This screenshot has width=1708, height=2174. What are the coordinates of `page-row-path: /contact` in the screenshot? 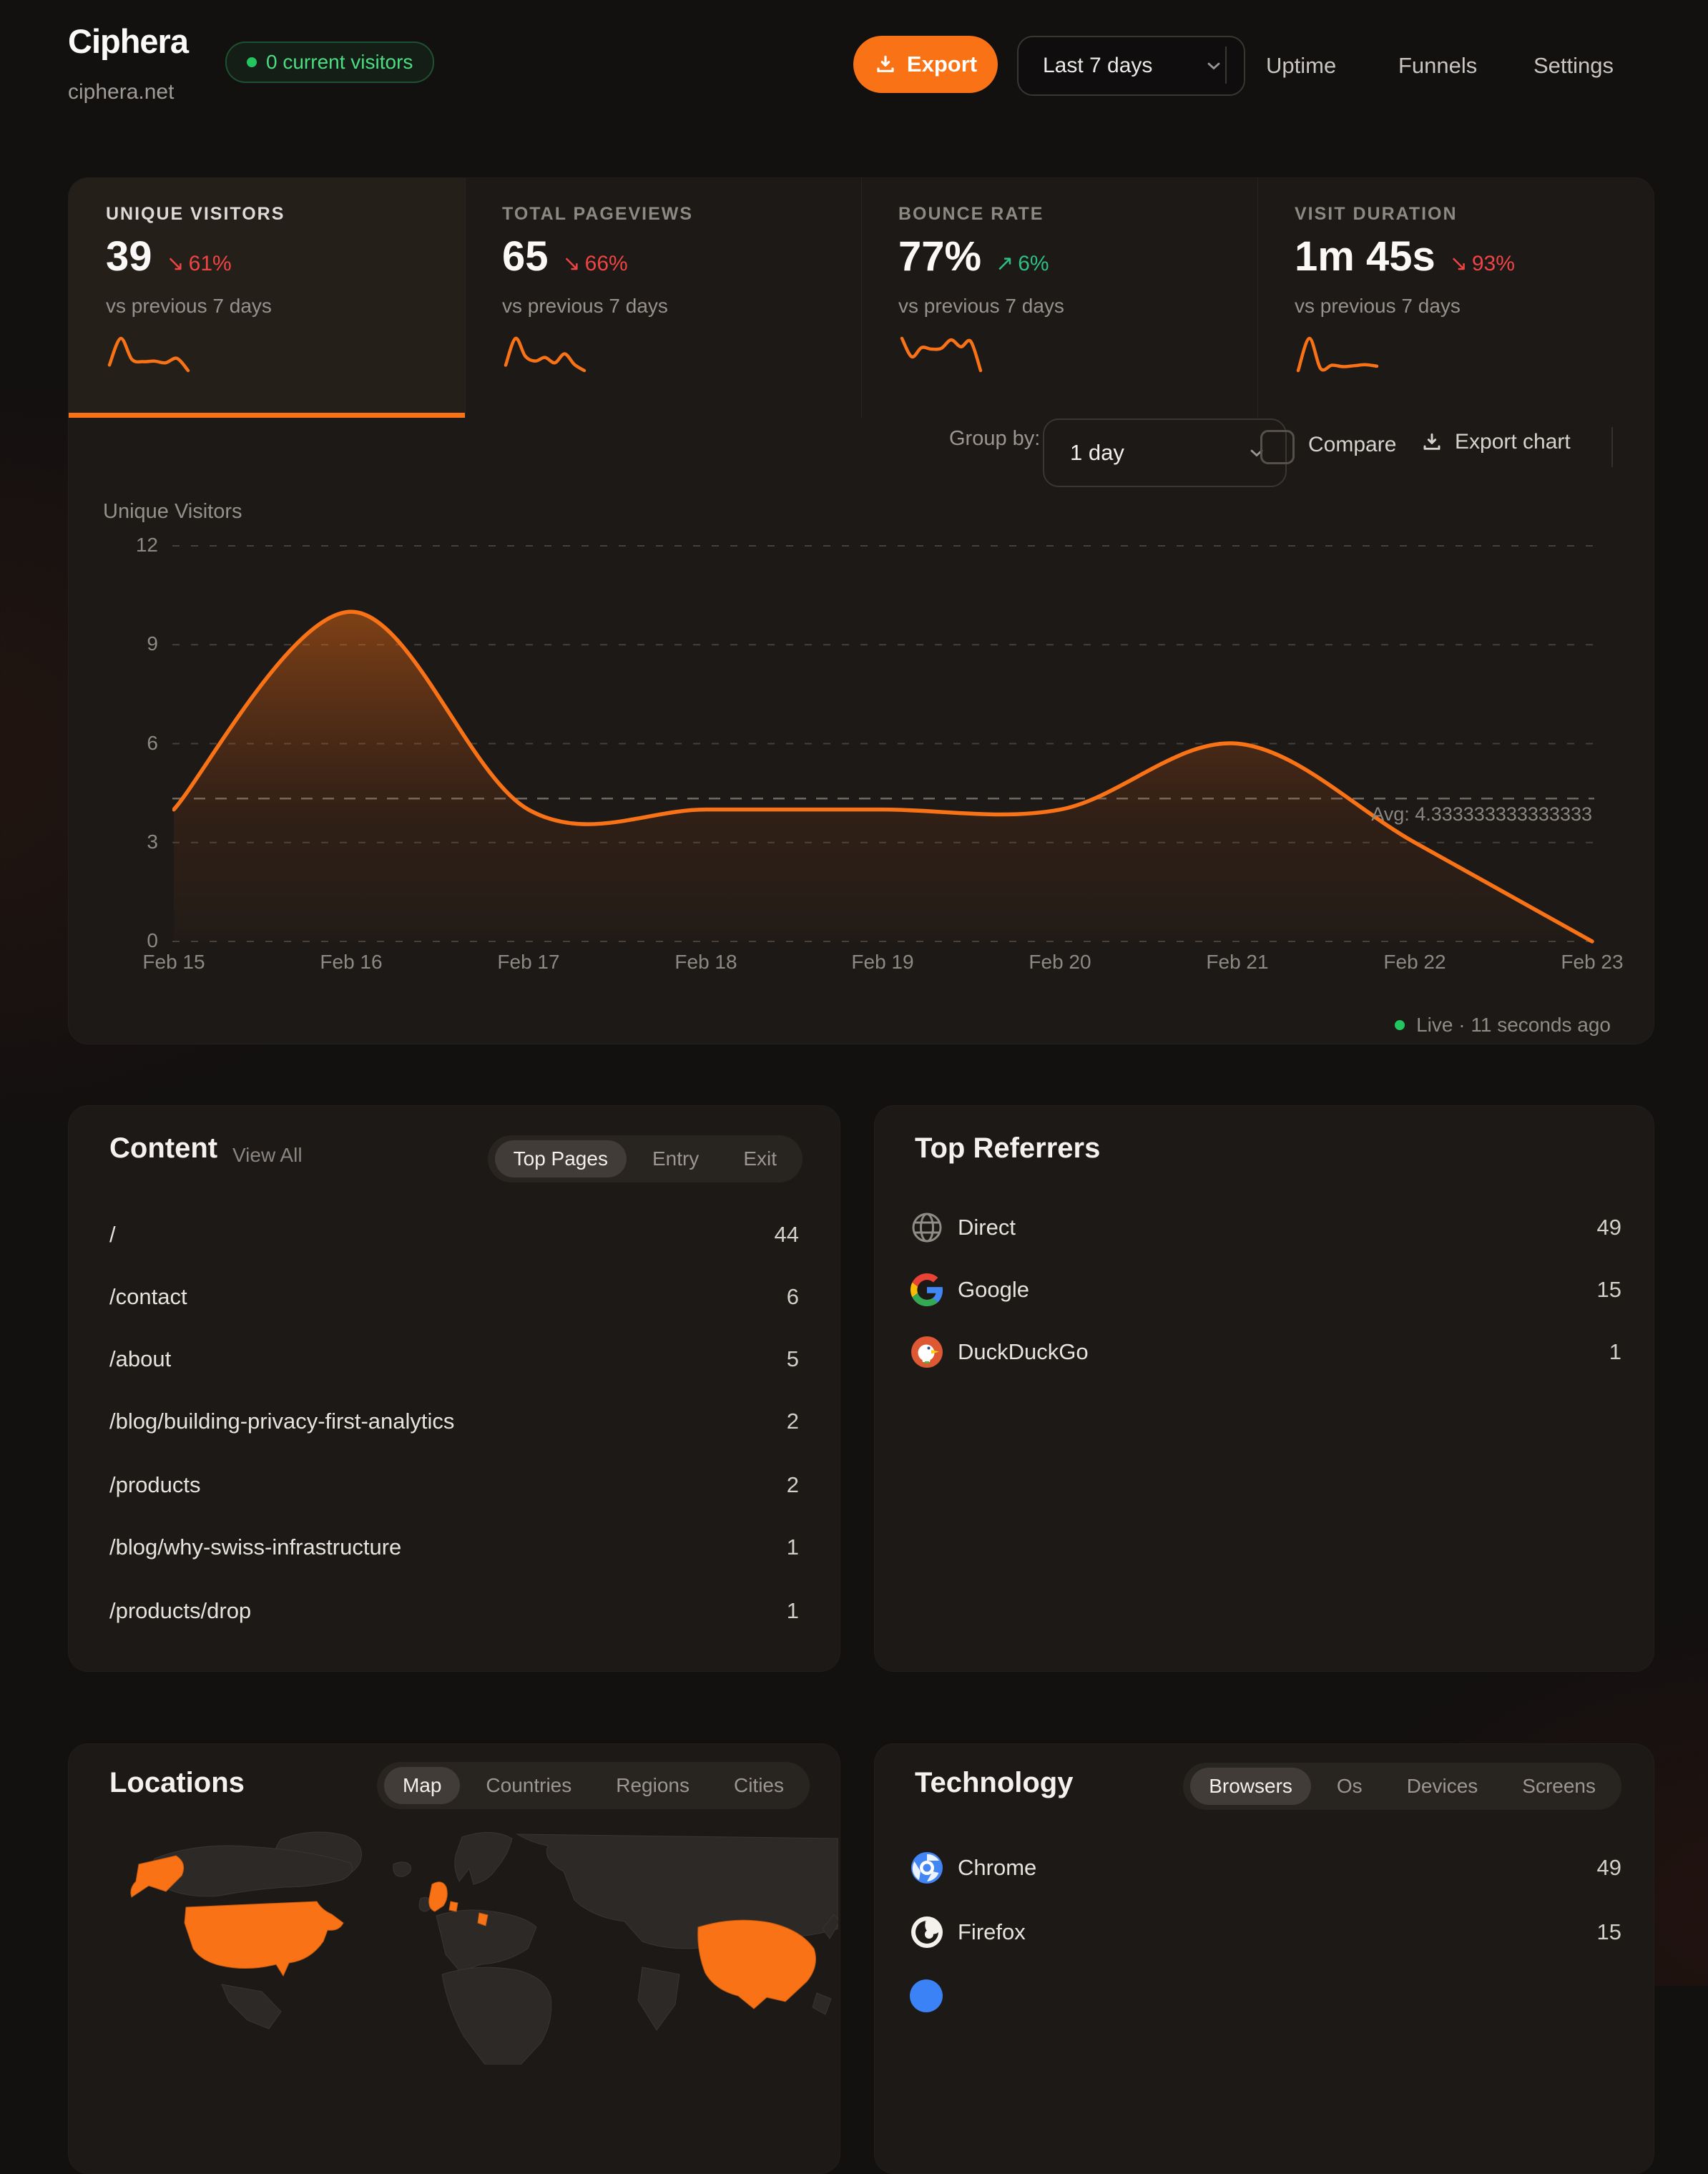 It's located at (148, 1296).